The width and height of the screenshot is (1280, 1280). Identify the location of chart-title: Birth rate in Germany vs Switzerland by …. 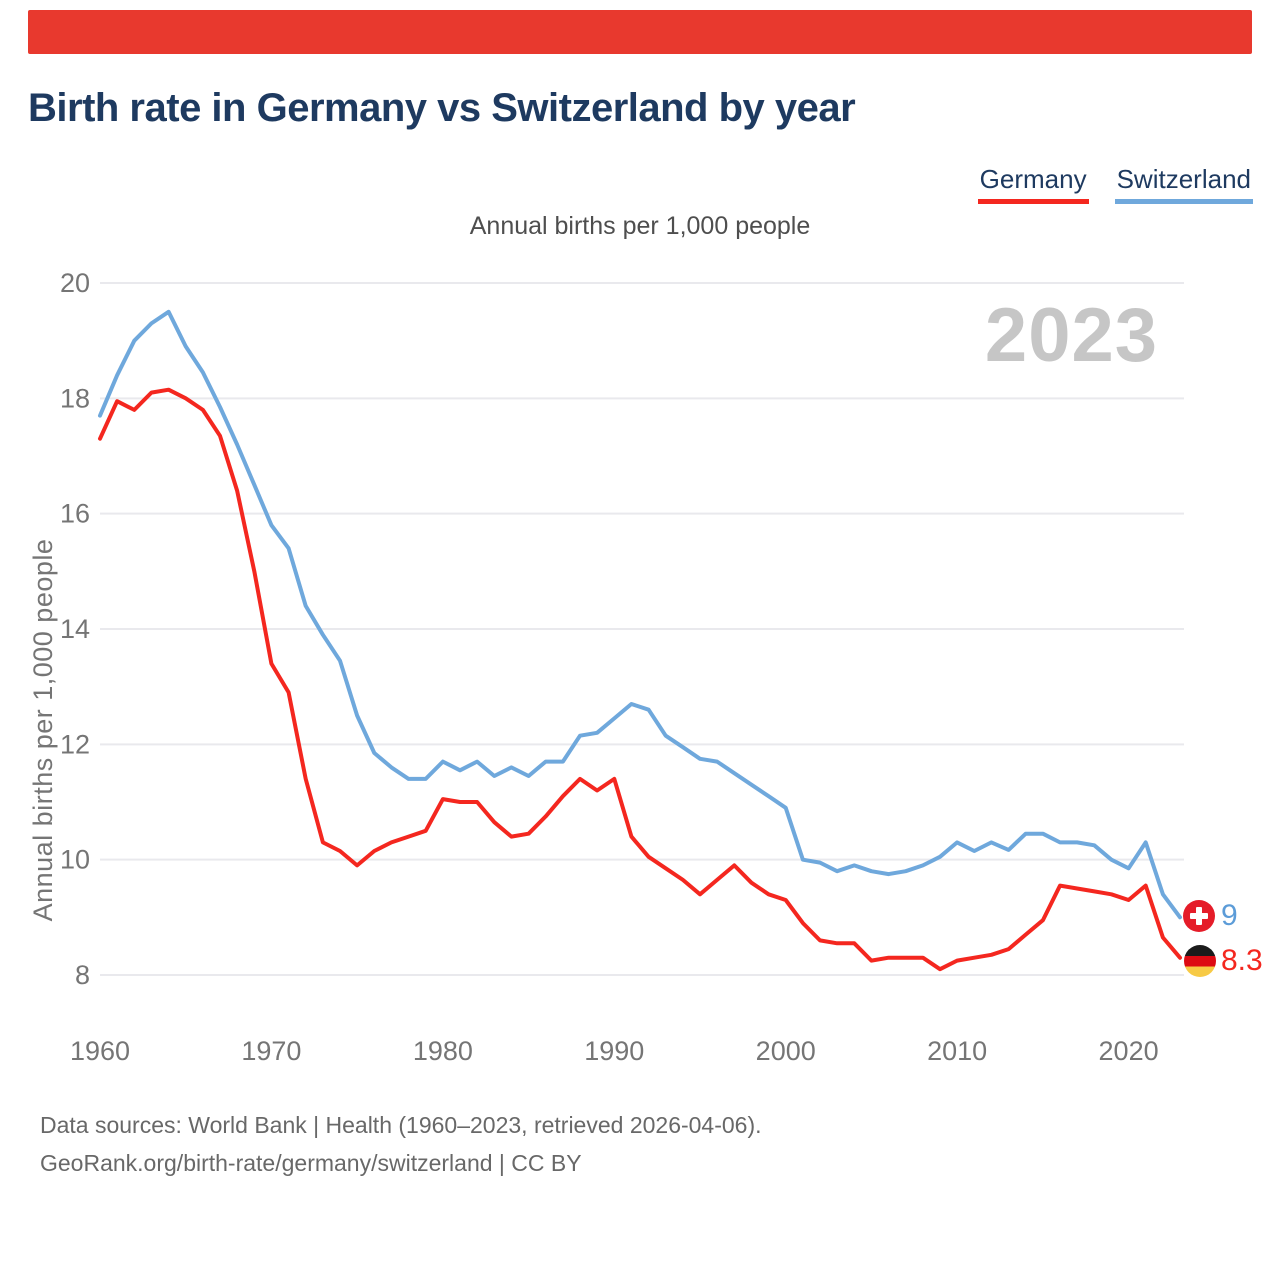
(442, 108).